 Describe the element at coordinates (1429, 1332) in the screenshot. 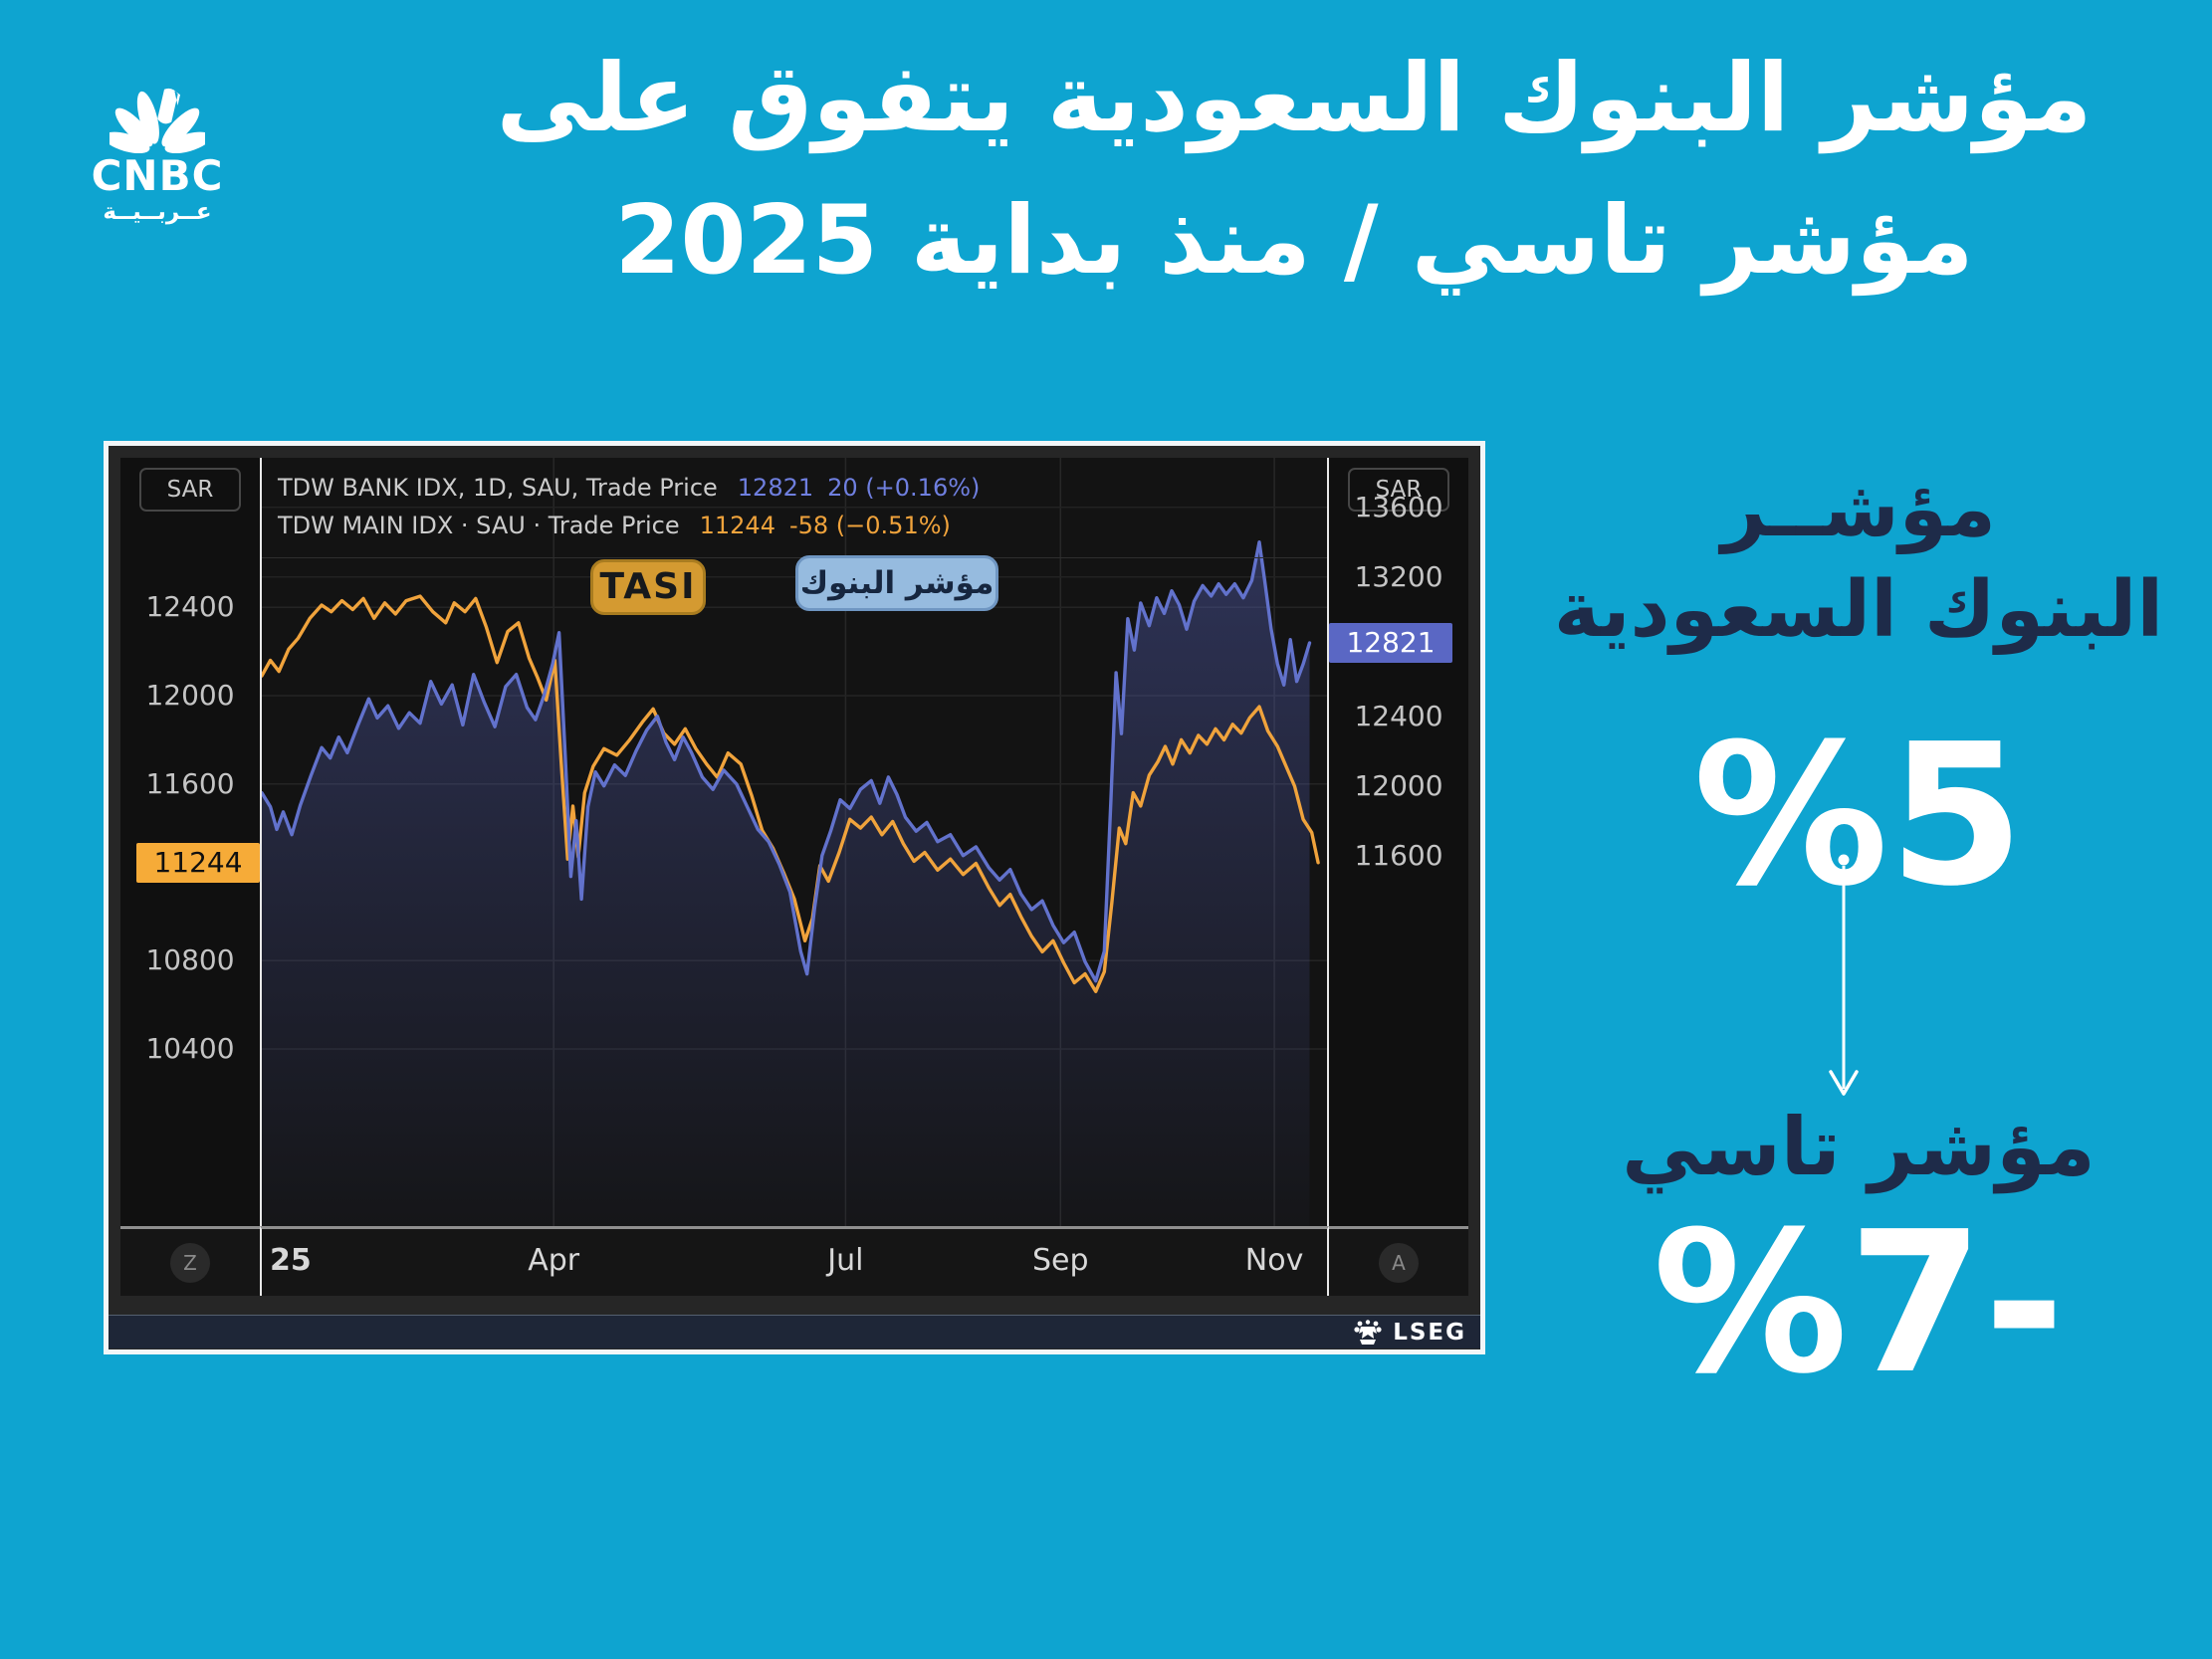

I see `lseg-logo-text: LSEG` at that location.